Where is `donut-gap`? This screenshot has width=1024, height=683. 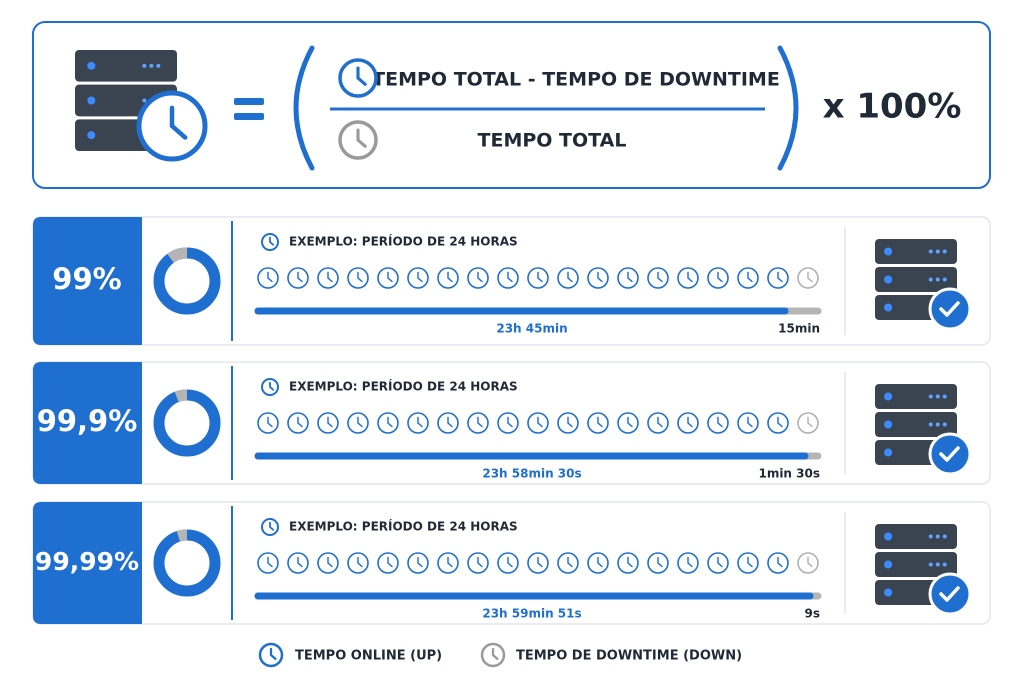
donut-gap is located at coordinates (187, 563).